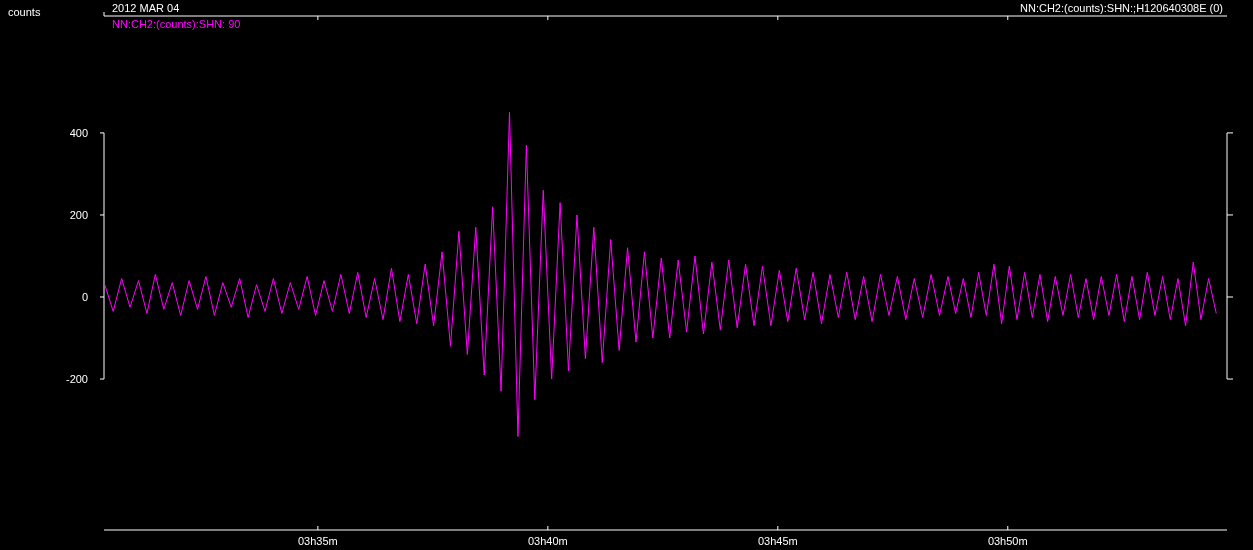 Image resolution: width=1253 pixels, height=550 pixels. Describe the element at coordinates (78, 214) in the screenshot. I see `y-tick-label: 200` at that location.